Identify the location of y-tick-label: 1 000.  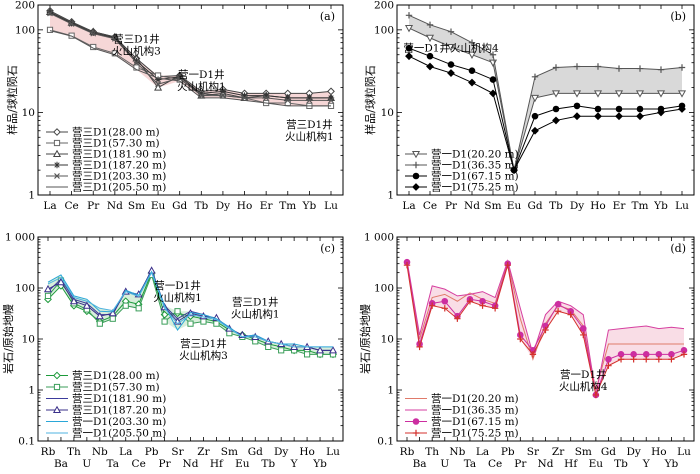
(379, 238).